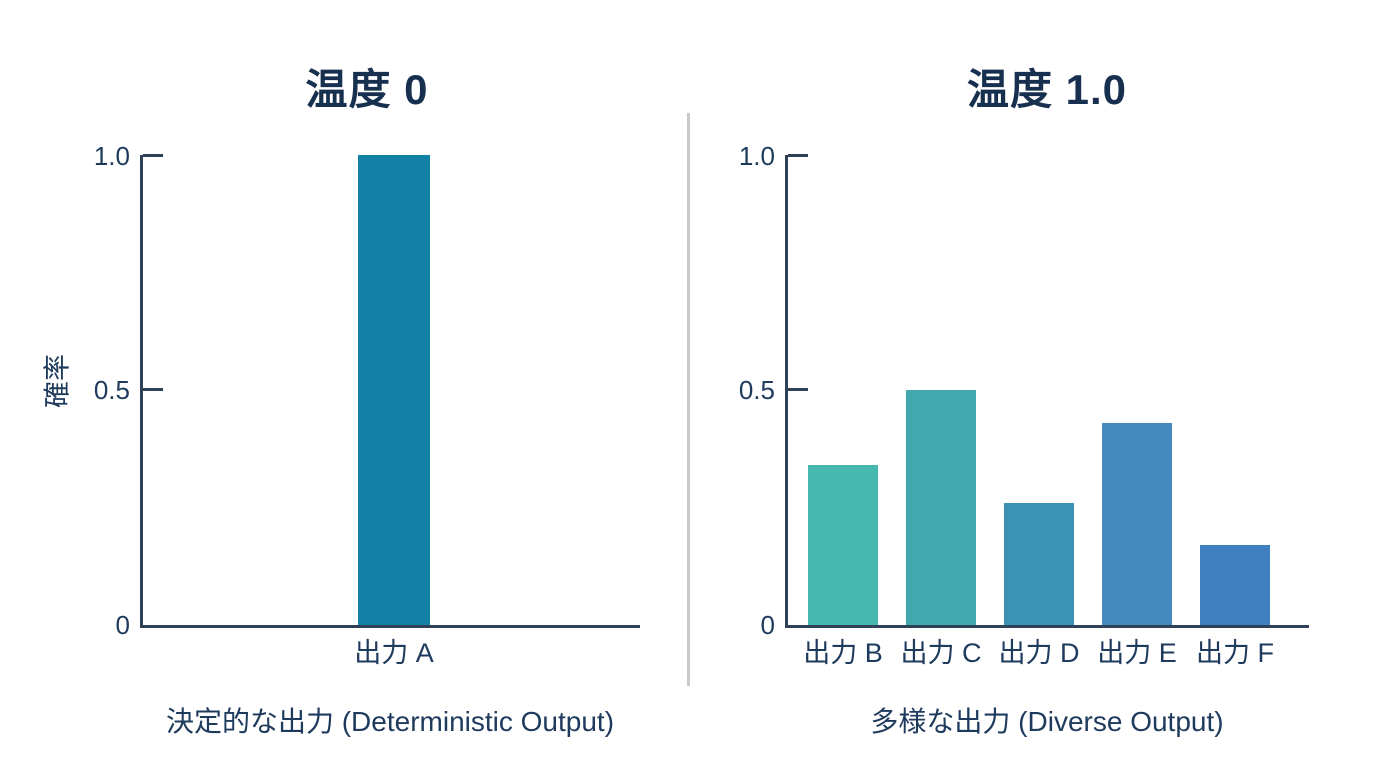 The height and width of the screenshot is (768, 1376). I want to click on bar-出力 A, so click(394, 390).